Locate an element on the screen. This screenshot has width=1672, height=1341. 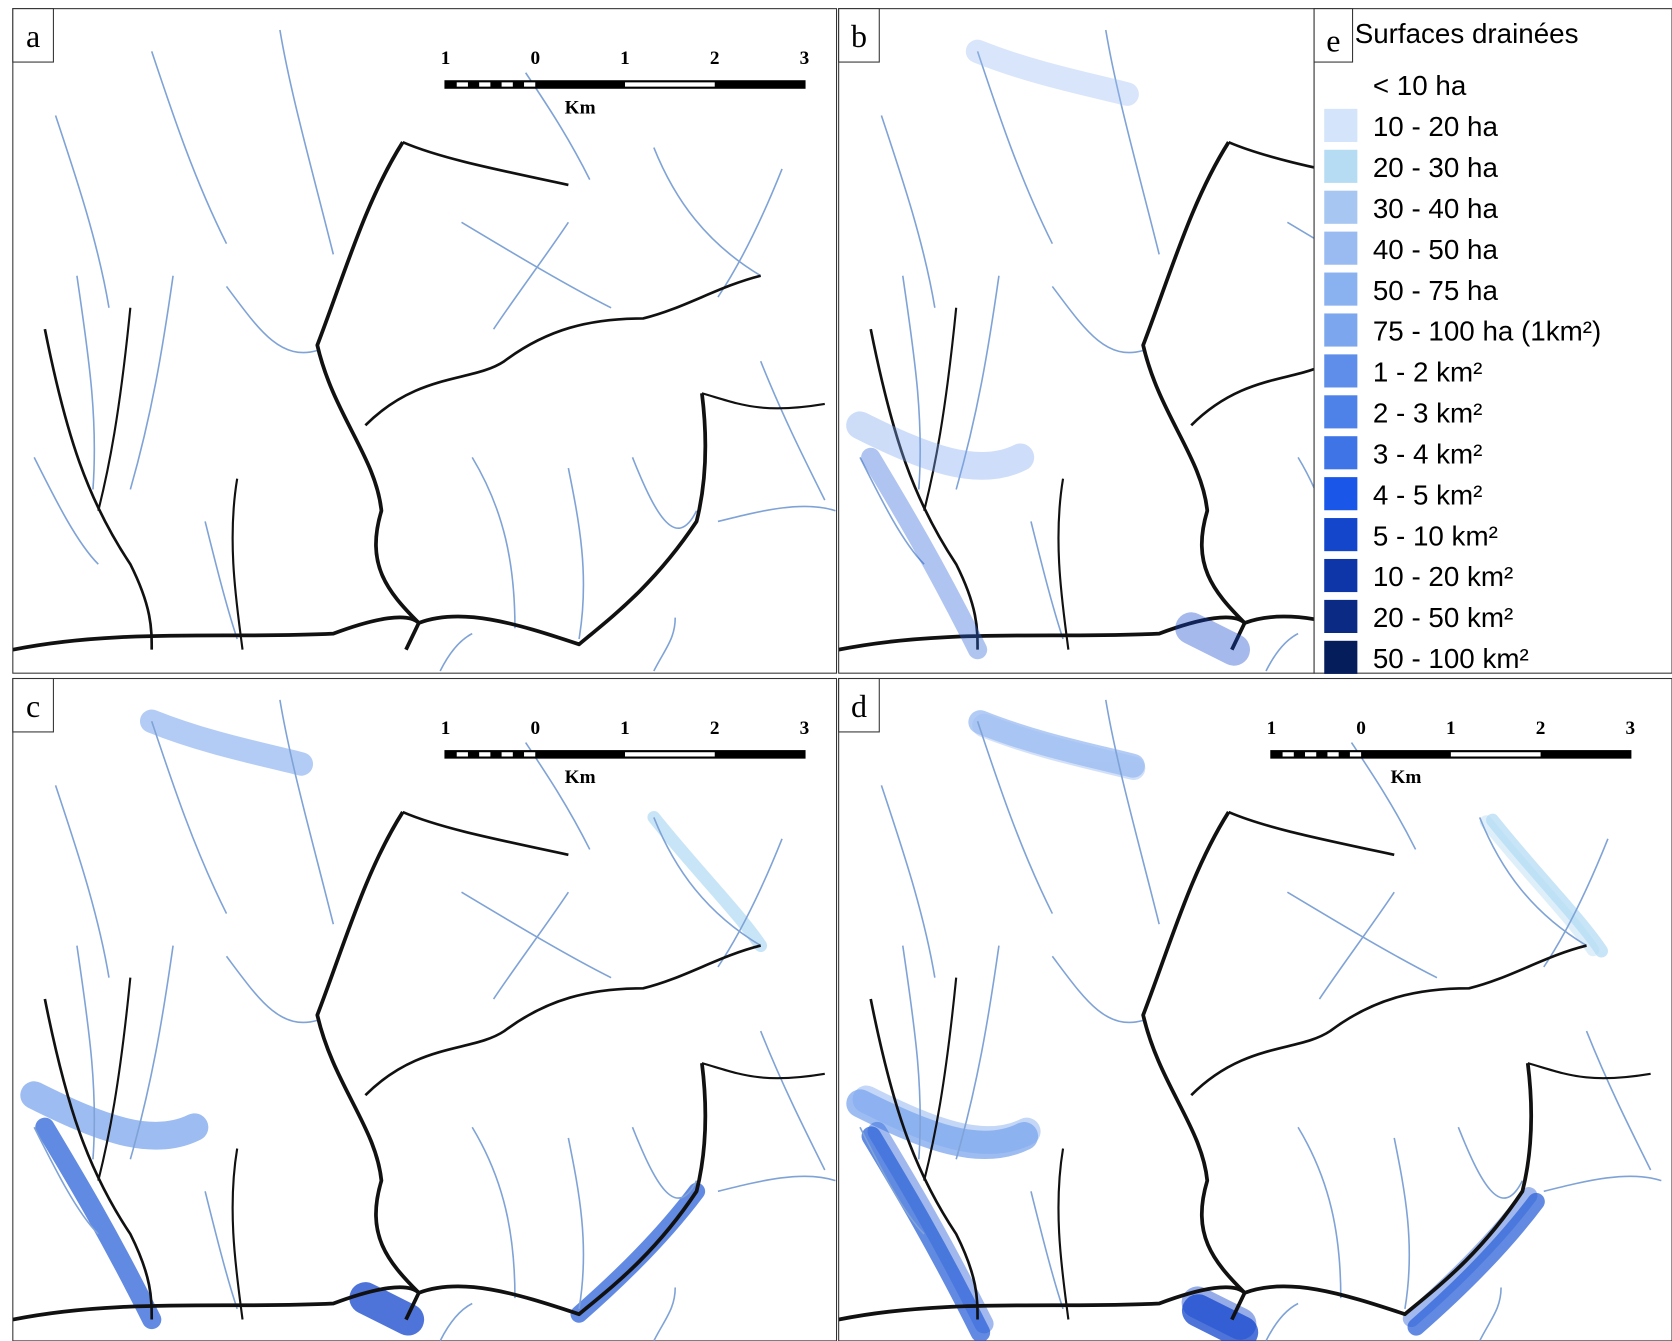
legend-label: 4 - 5 km² is located at coordinates (1428, 494).